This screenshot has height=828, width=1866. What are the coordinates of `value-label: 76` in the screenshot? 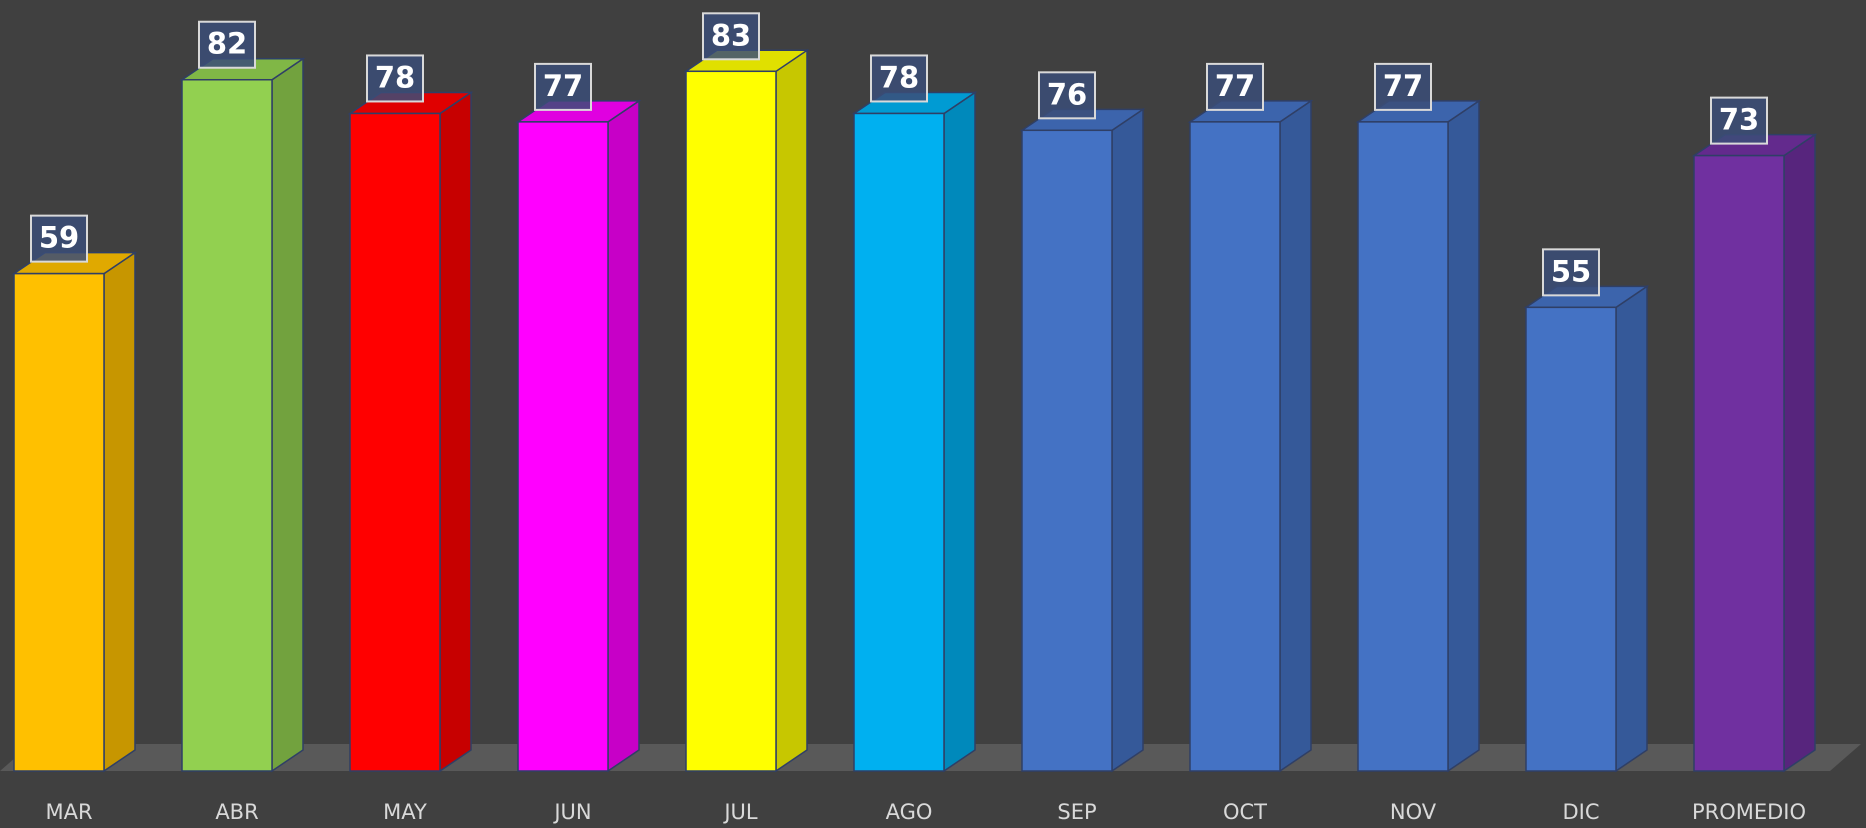 It's located at (1067, 94).